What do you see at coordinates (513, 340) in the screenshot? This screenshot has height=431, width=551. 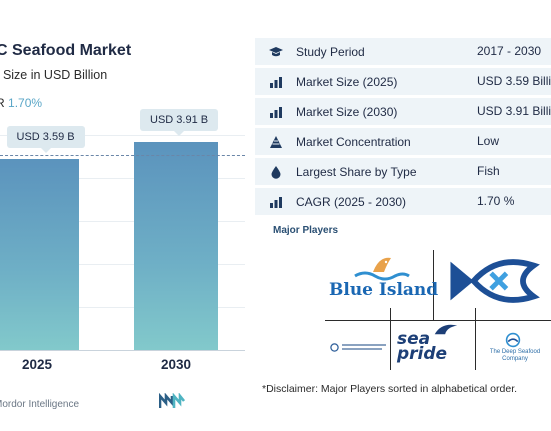 I see `circle-logo-icon` at bounding box center [513, 340].